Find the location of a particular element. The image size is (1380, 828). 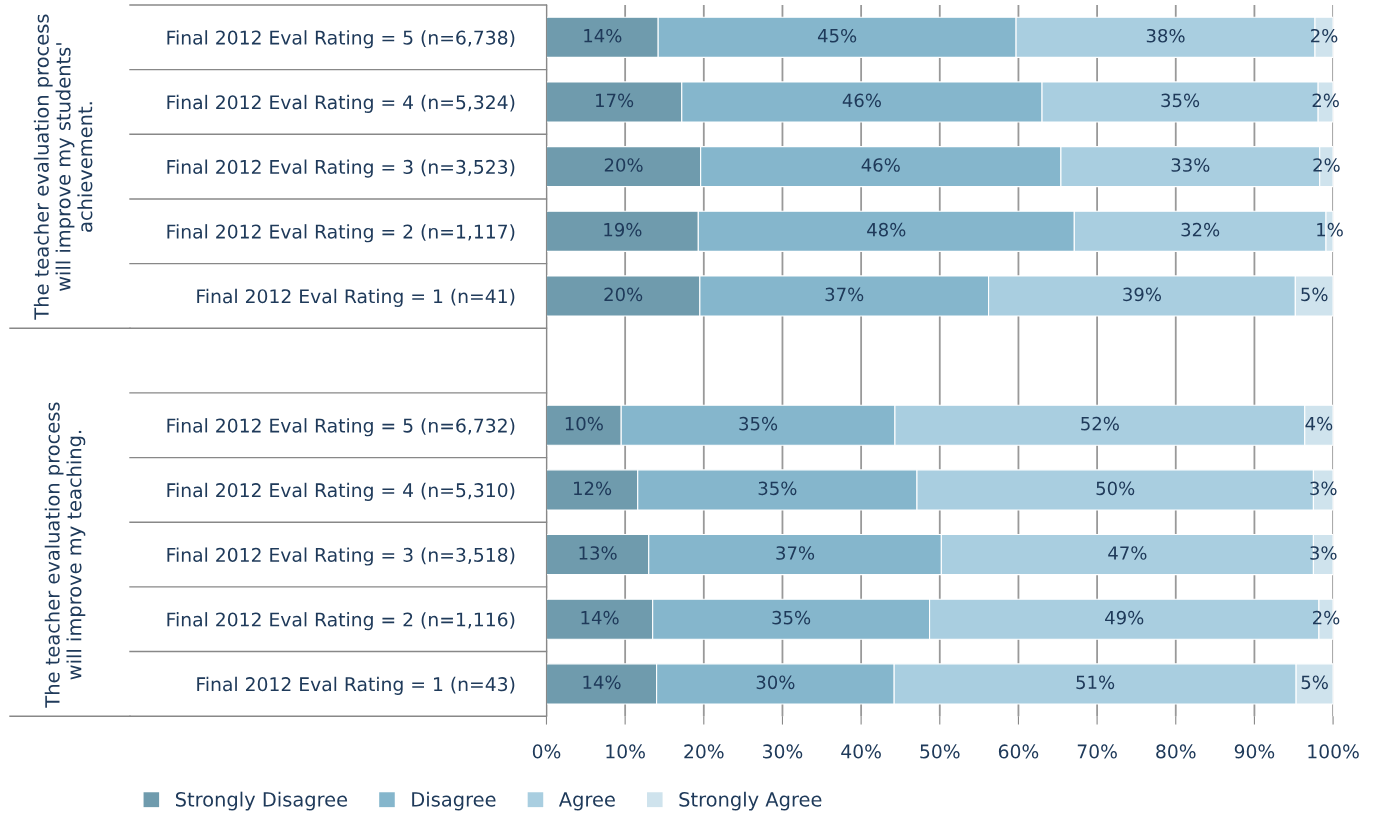

y-tick-label: Final 2012 Eval Rating = 3 (n=3,518) is located at coordinates (341, 556).